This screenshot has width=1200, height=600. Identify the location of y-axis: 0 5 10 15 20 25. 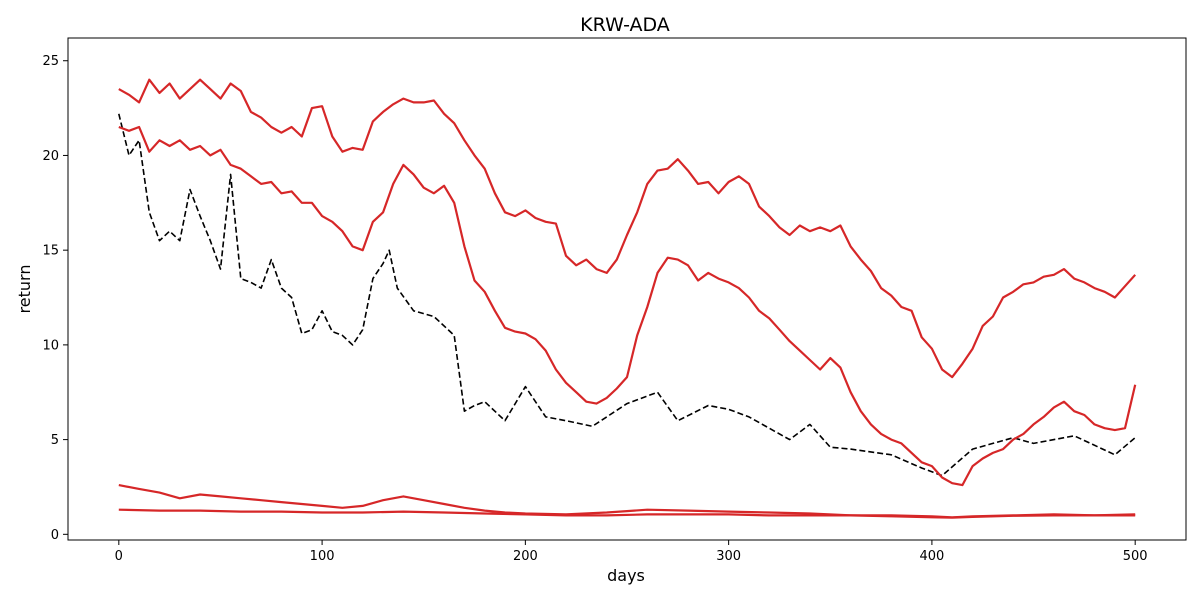
(55, 298).